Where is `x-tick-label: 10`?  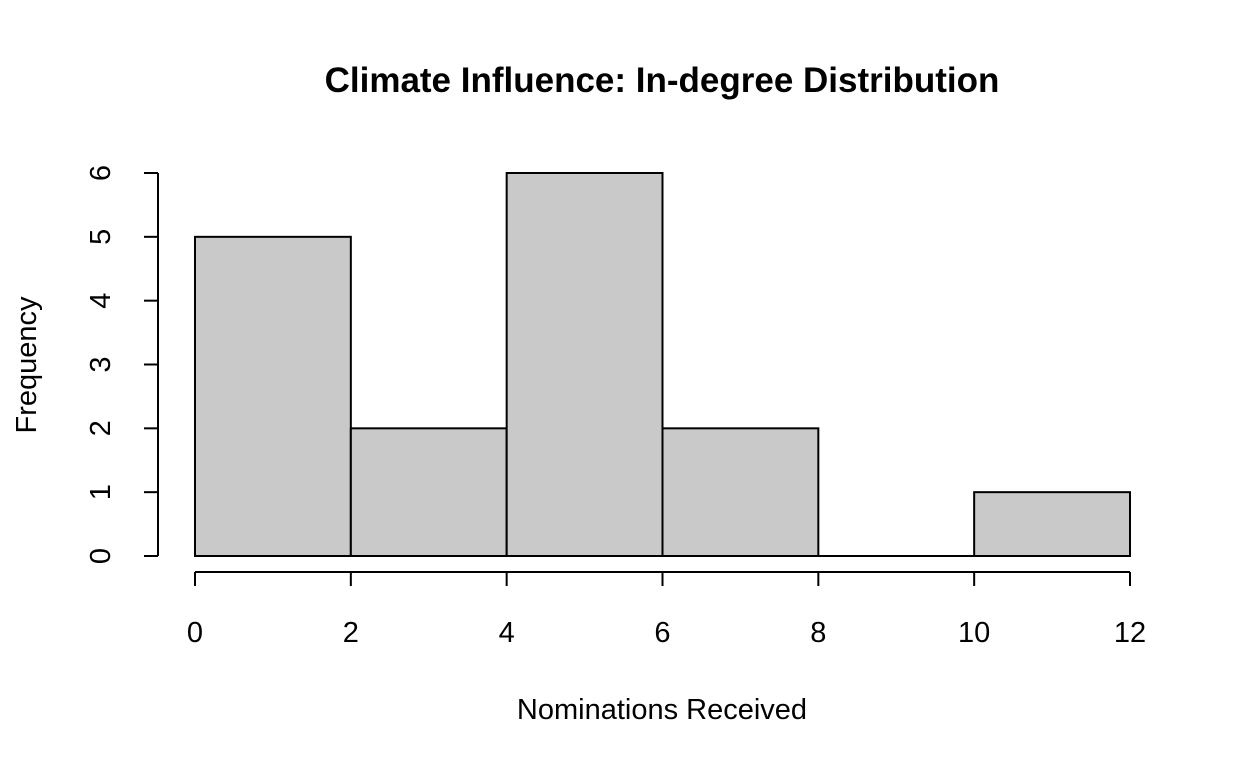
x-tick-label: 10 is located at coordinates (974, 633).